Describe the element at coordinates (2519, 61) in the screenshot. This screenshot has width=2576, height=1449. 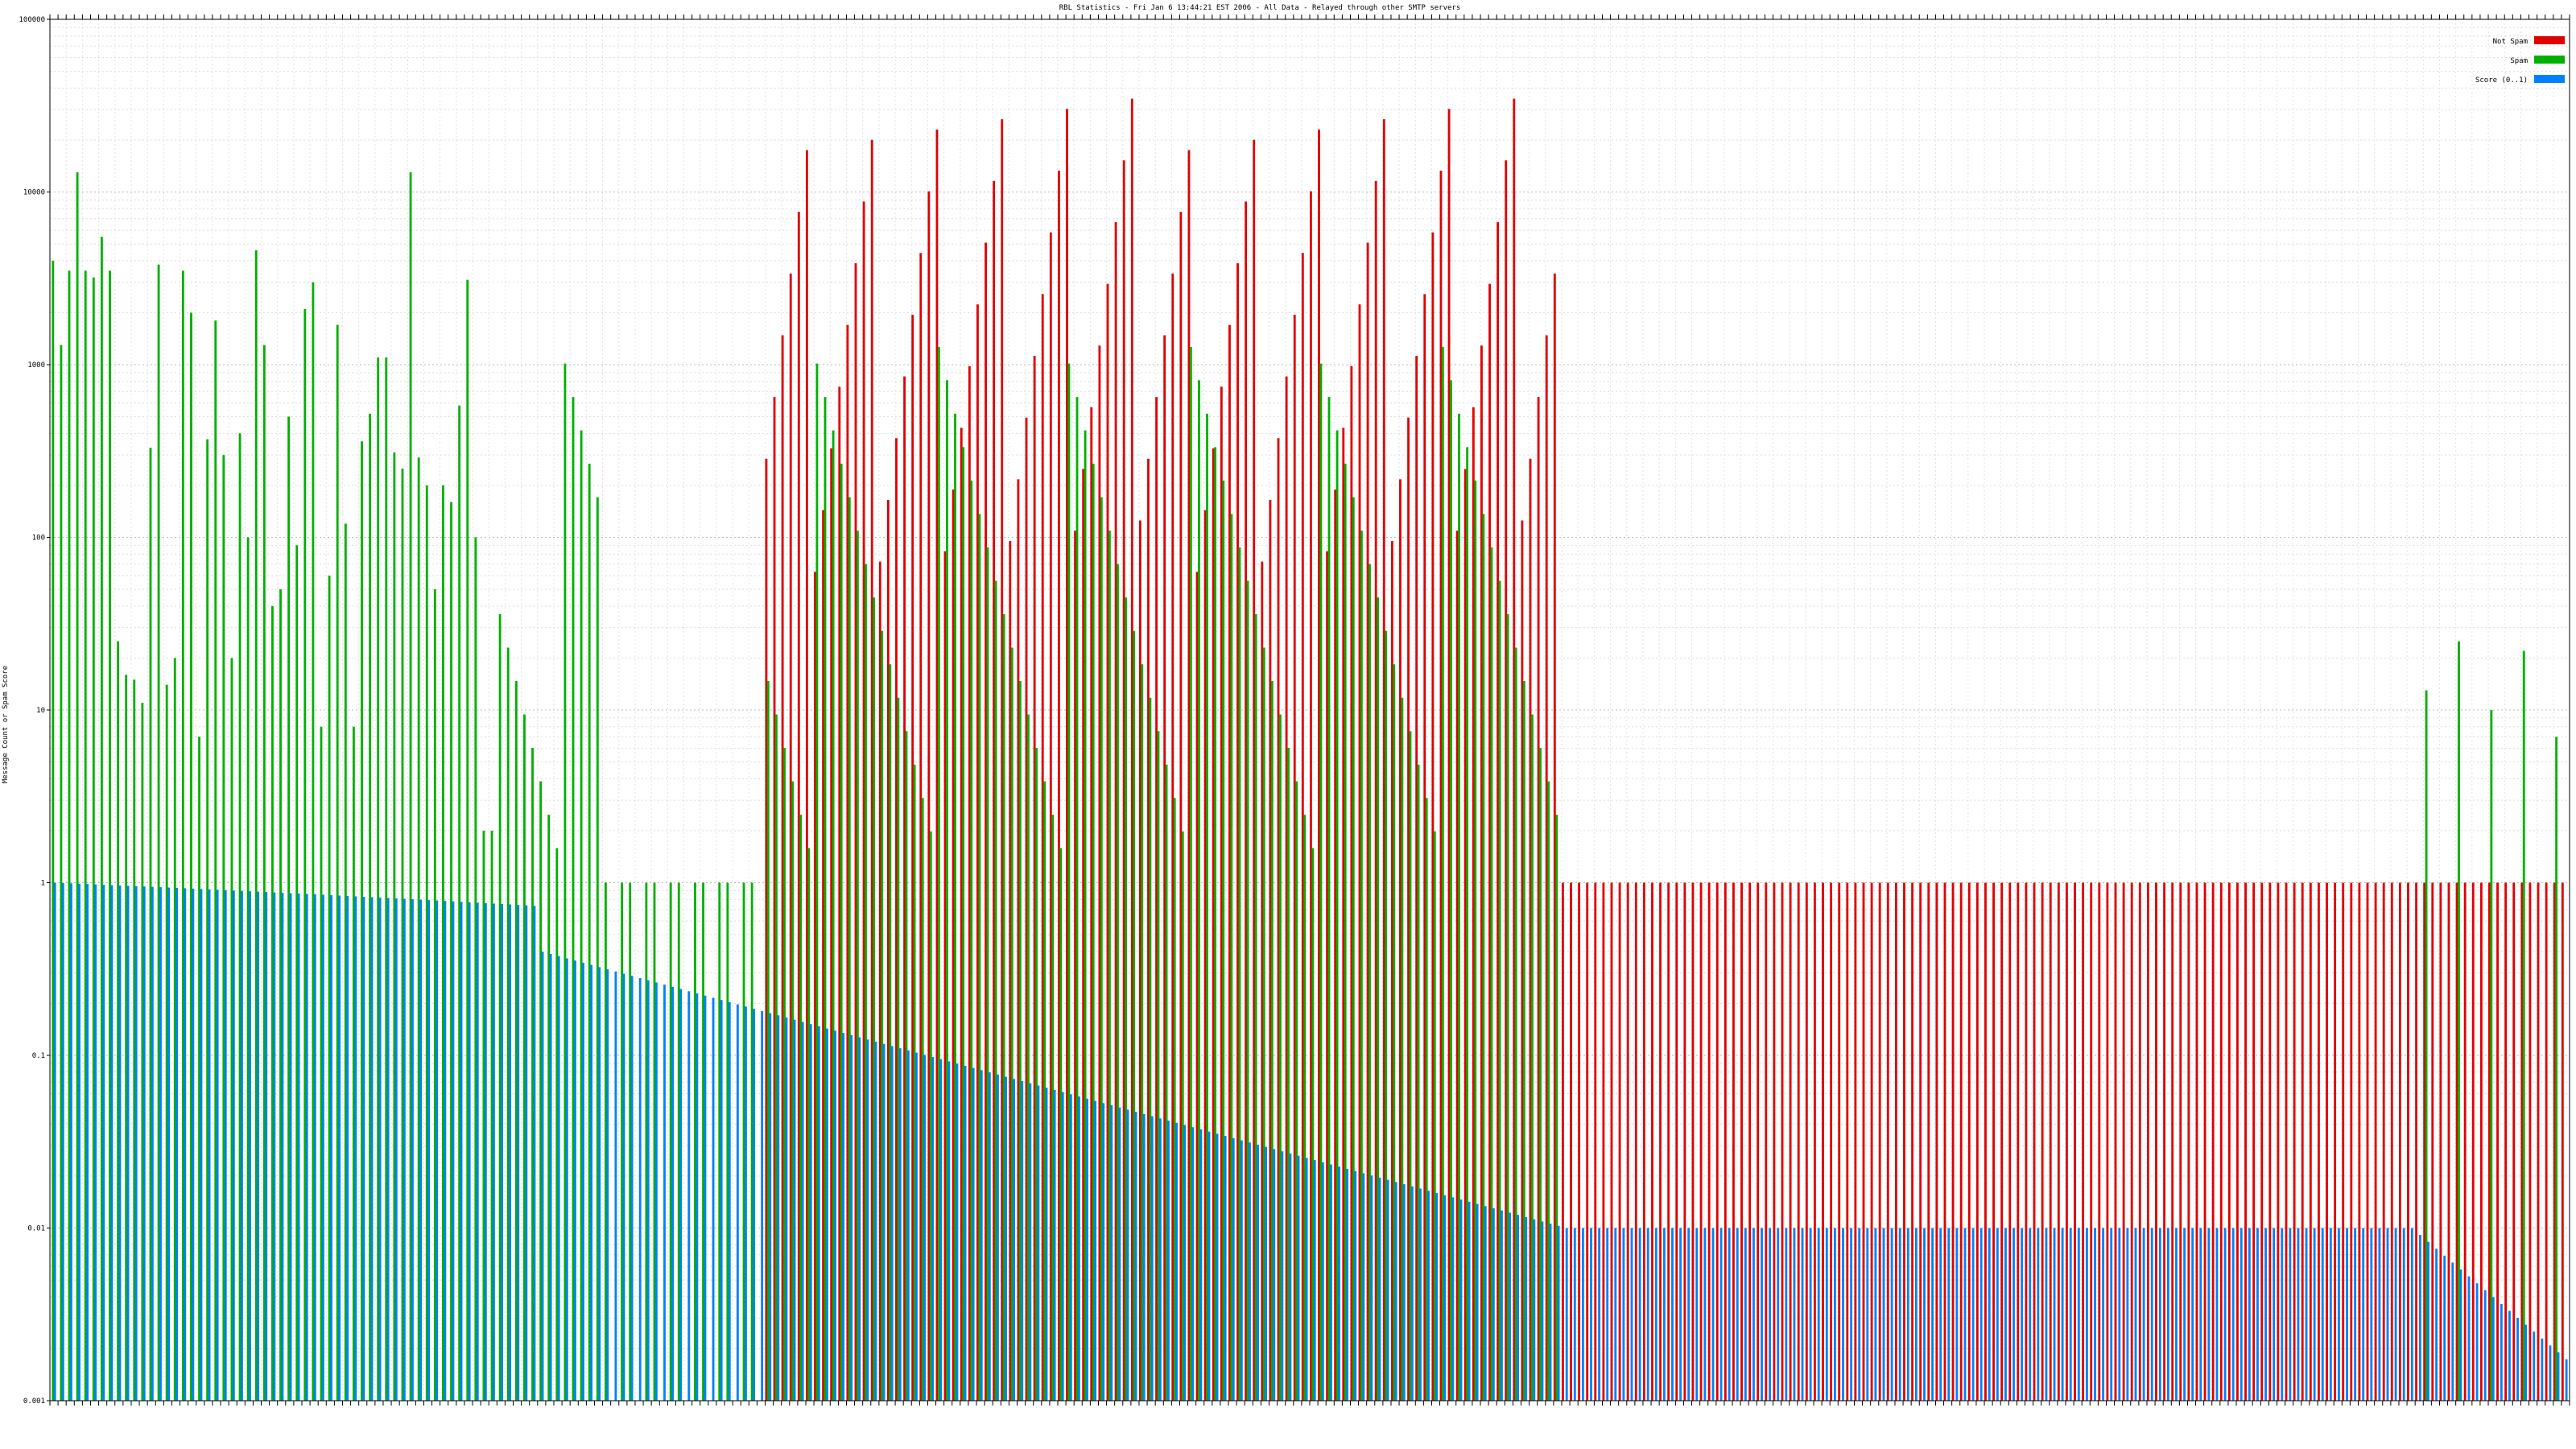
I see `legend-label: Spam` at that location.